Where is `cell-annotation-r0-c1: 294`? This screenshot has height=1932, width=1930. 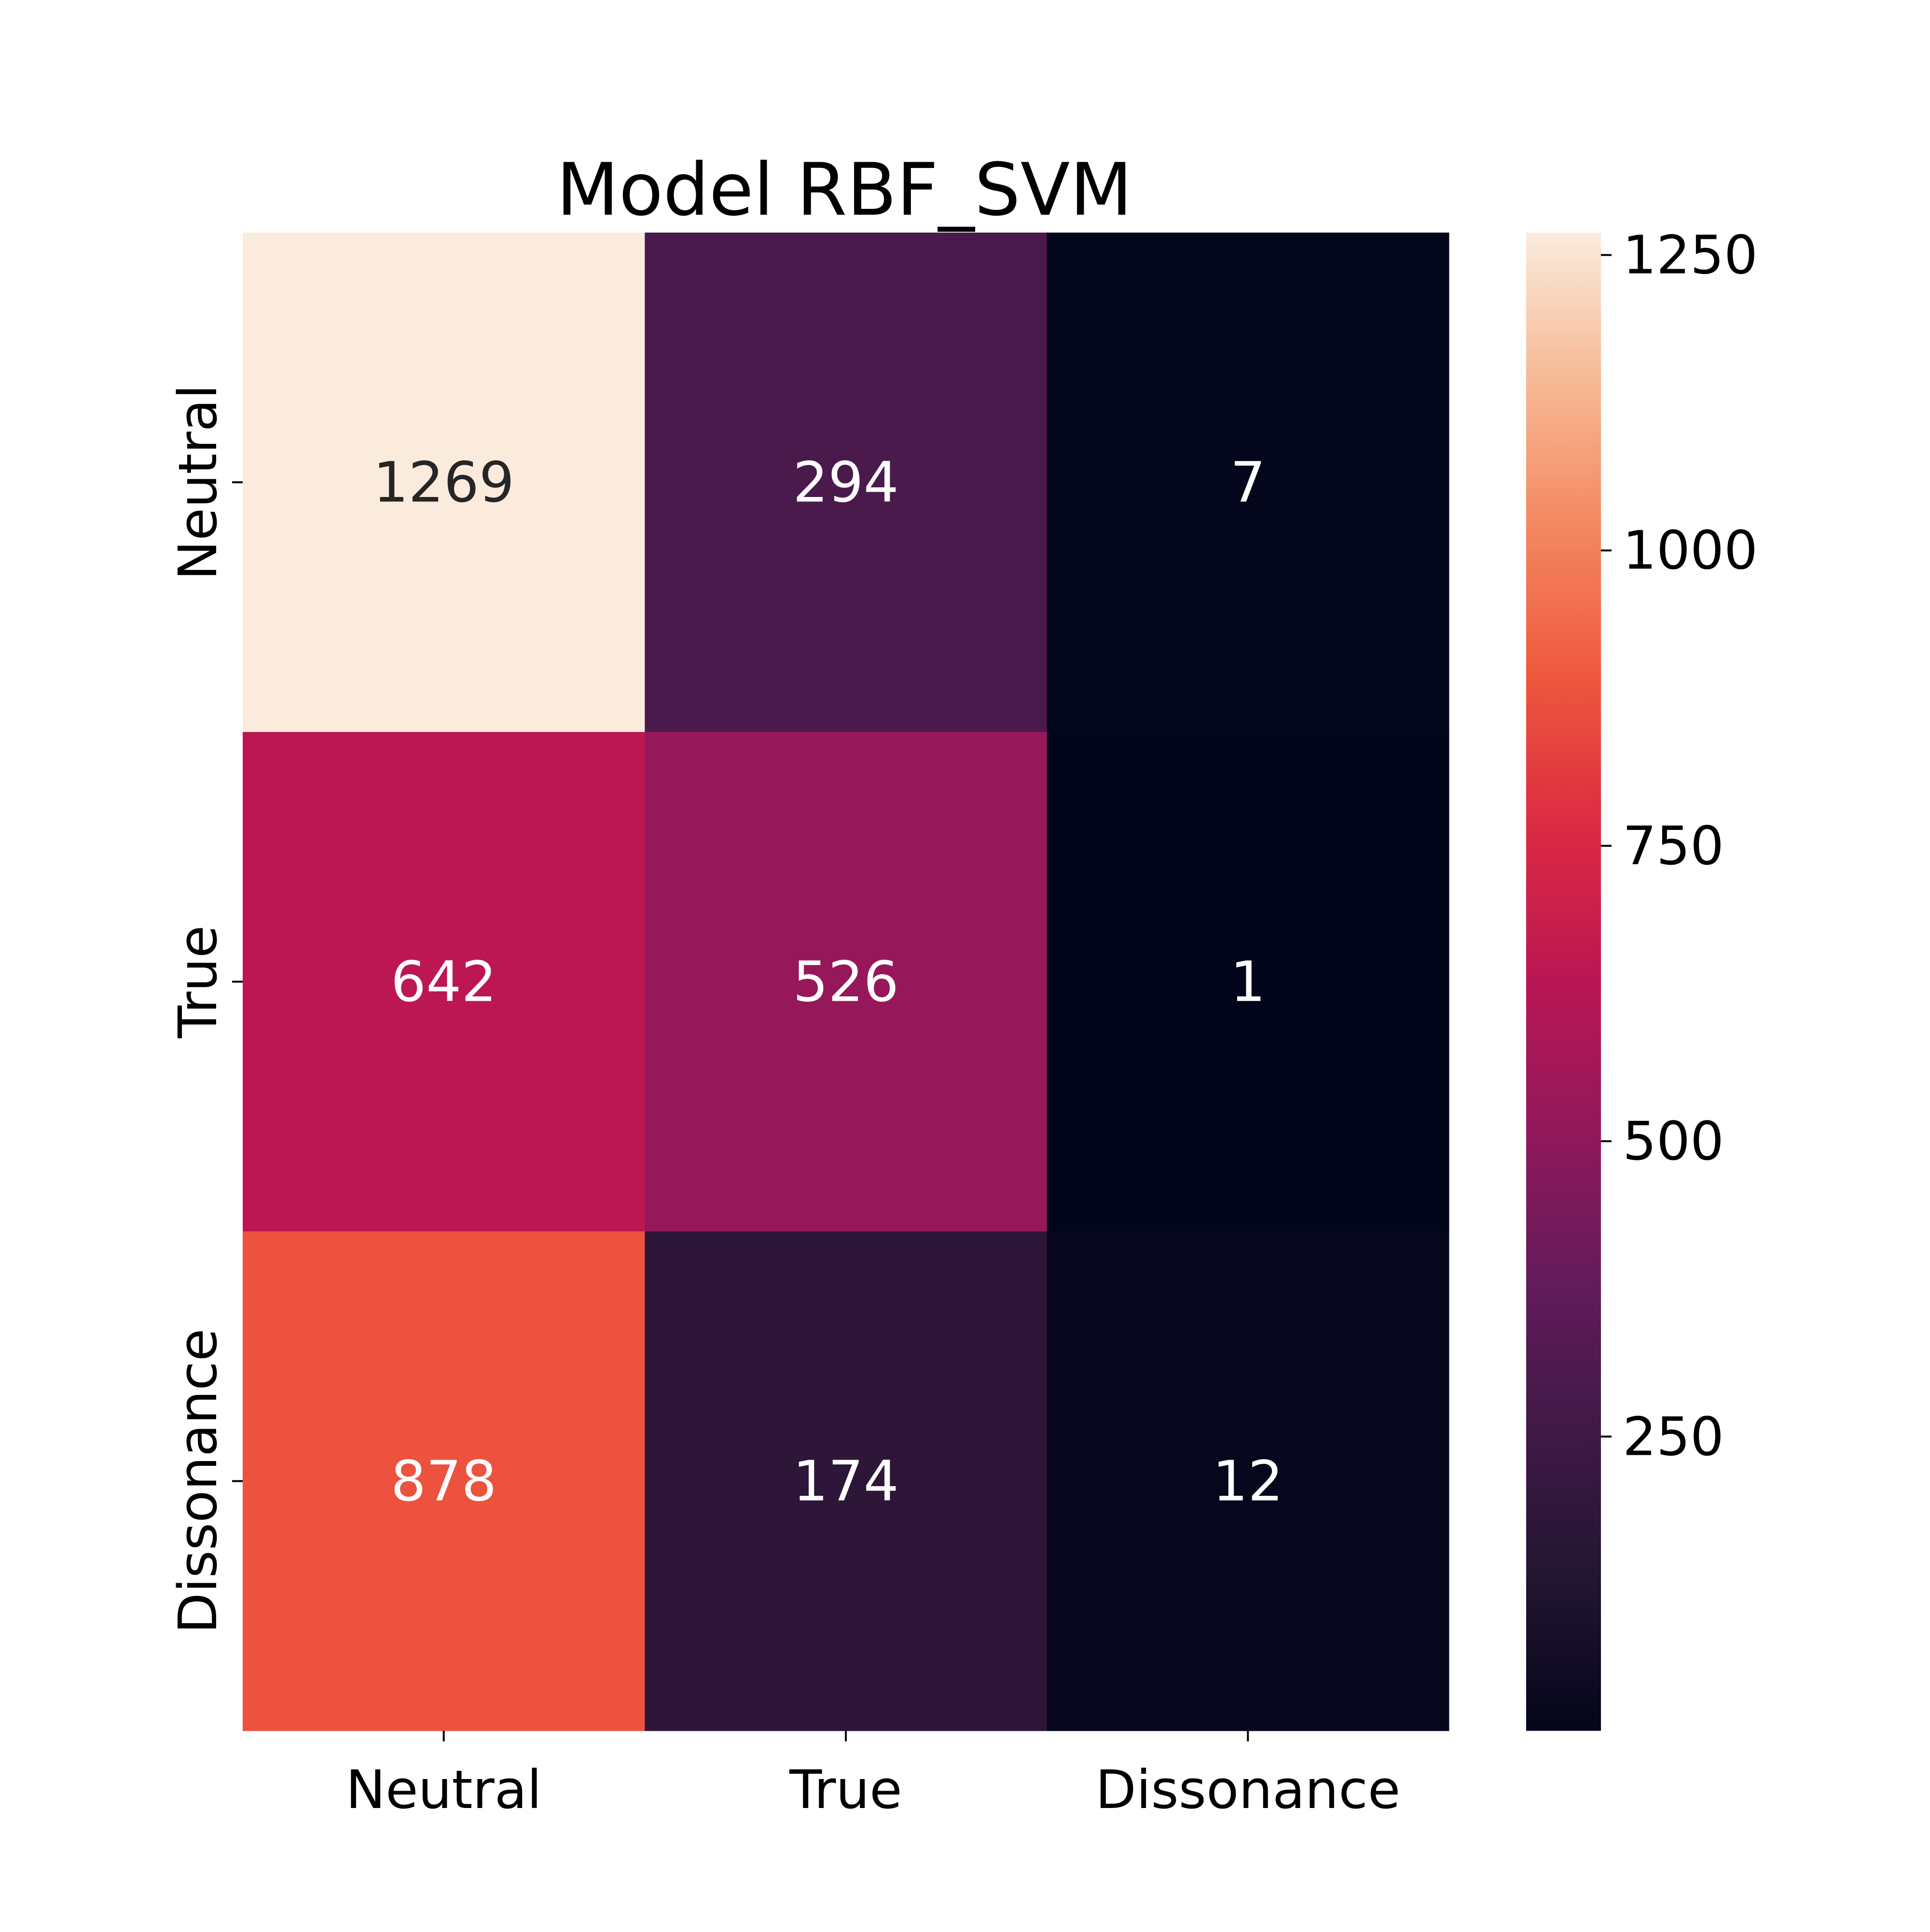 cell-annotation-r0-c1: 294 is located at coordinates (846, 483).